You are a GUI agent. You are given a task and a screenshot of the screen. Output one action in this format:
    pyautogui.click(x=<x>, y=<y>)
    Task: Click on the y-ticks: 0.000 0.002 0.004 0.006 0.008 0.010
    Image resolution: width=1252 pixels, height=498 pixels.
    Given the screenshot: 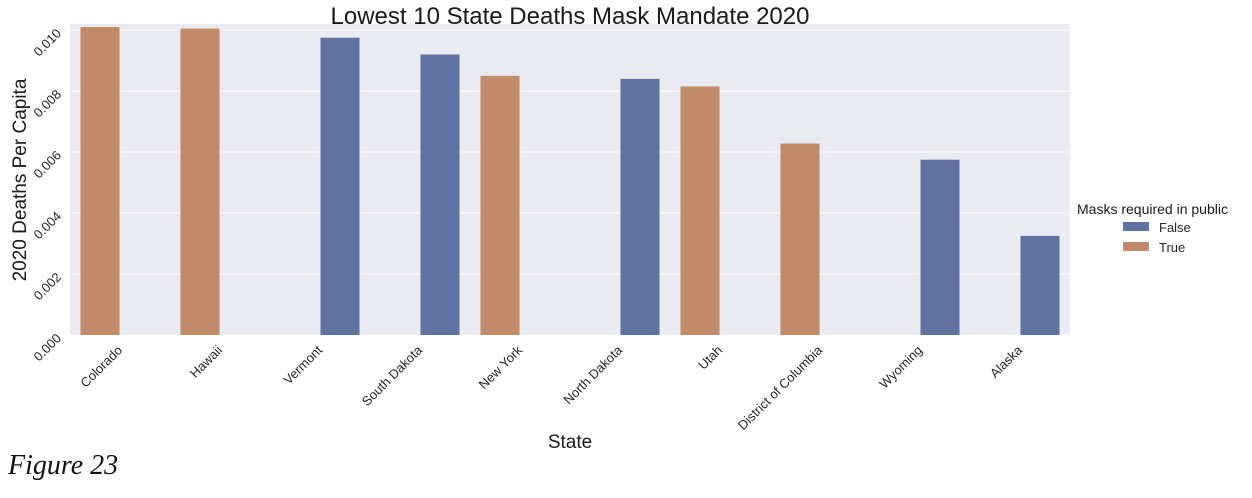 What is the action you would take?
    pyautogui.click(x=48, y=195)
    